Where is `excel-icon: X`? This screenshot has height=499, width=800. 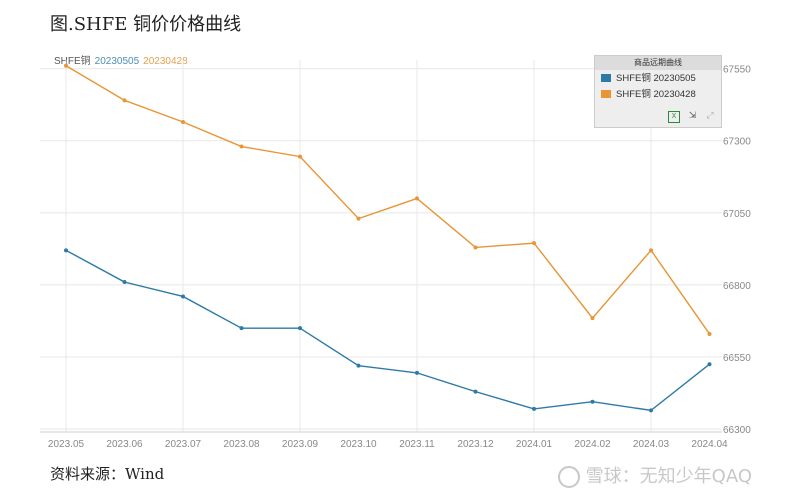
excel-icon: X is located at coordinates (673, 117).